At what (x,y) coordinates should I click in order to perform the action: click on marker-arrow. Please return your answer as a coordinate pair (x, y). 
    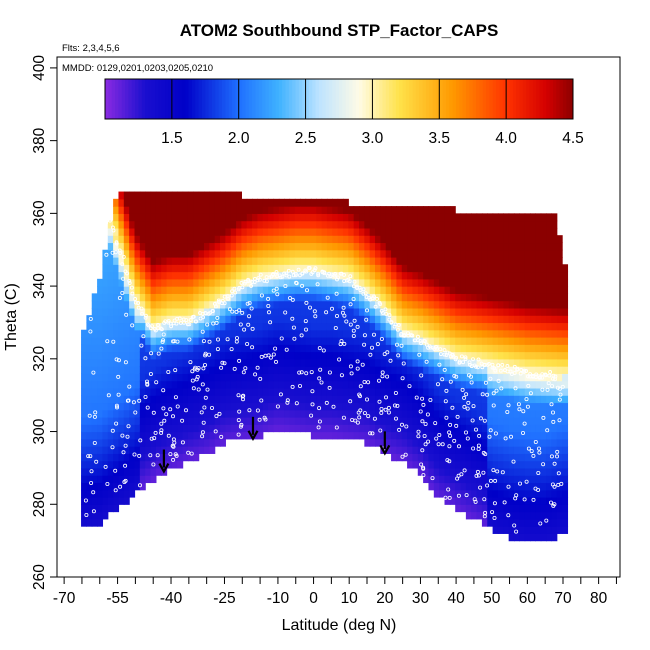
    Looking at the image, I should click on (253, 429).